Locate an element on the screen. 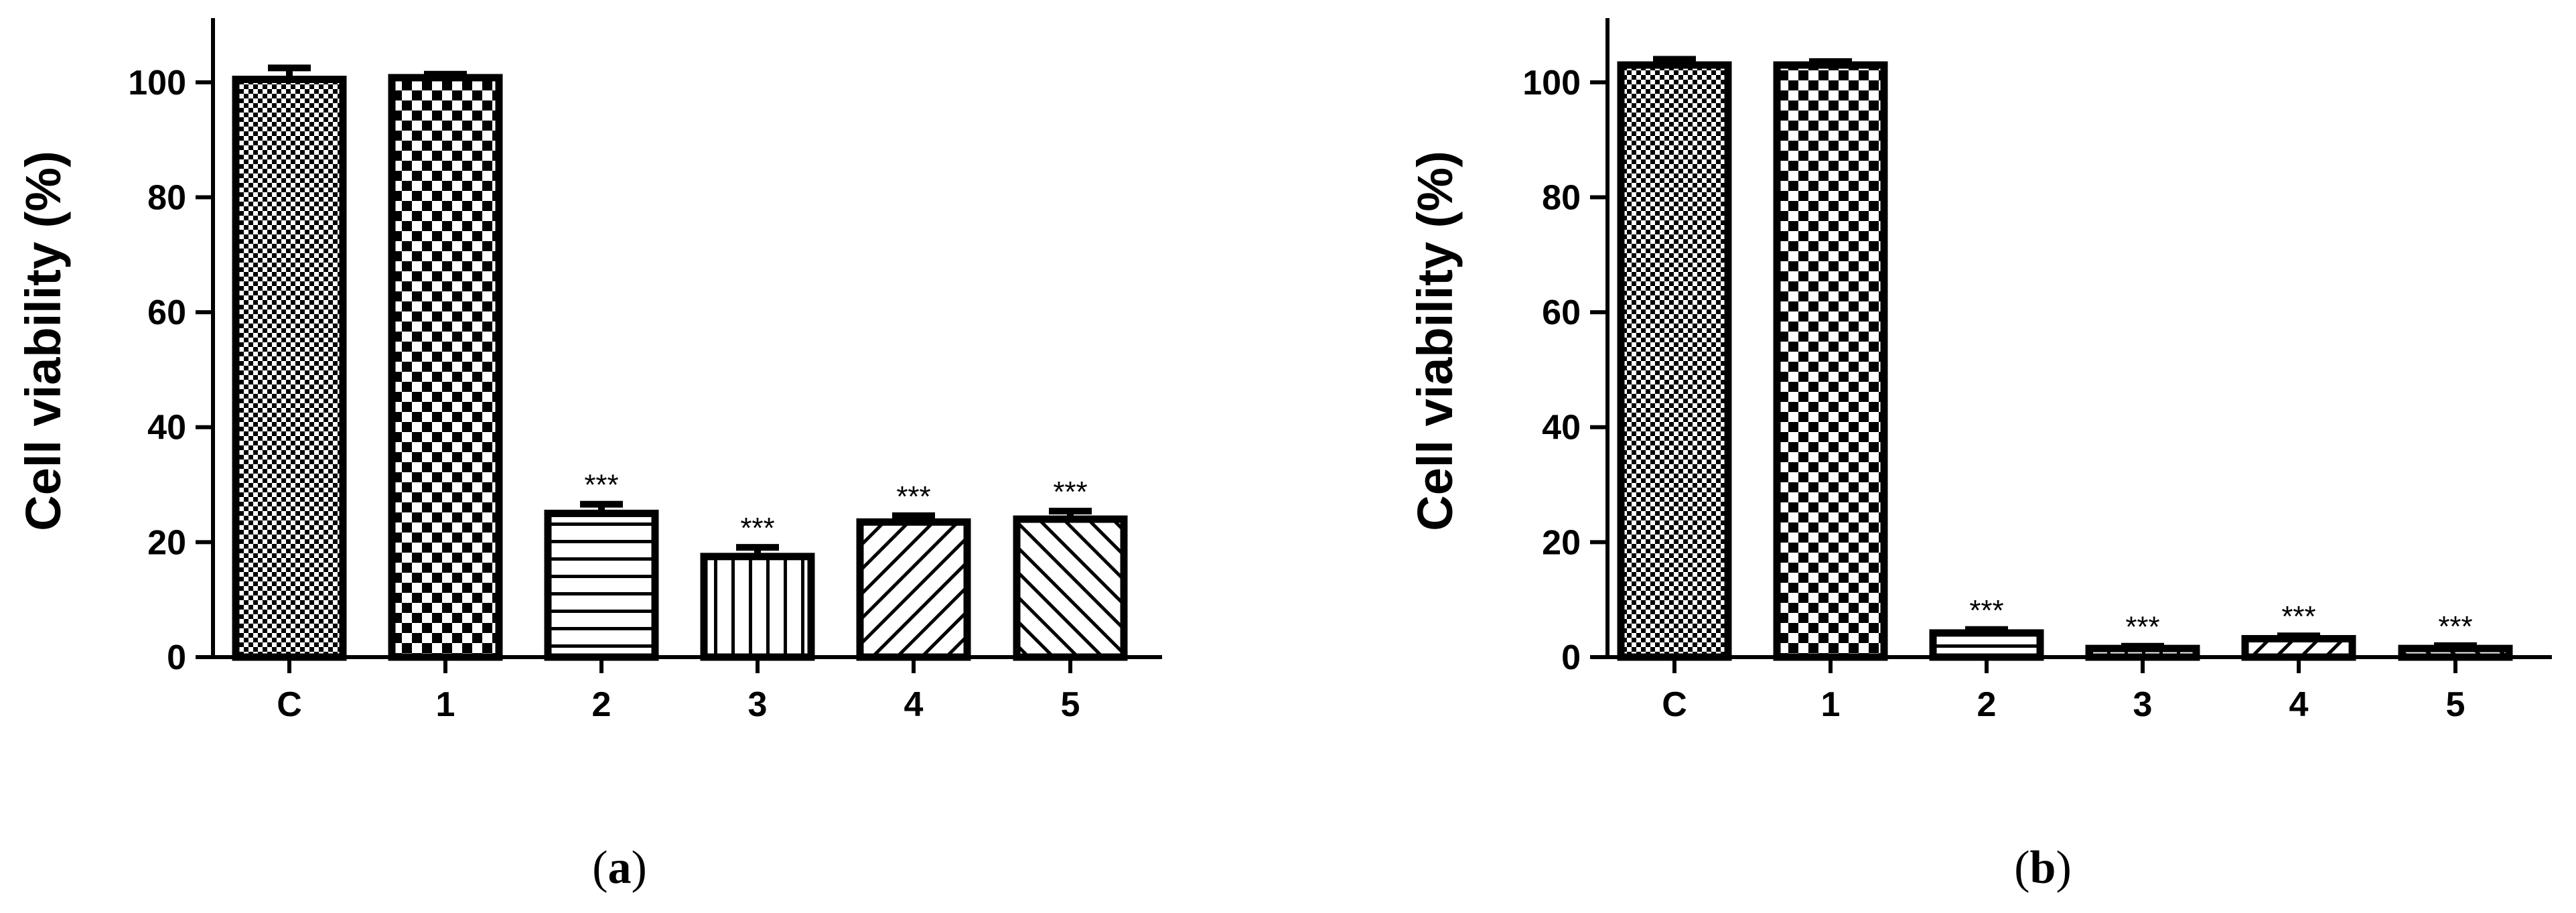 This screenshot has height=913, width=2576. panel-label: (a) is located at coordinates (619, 868).